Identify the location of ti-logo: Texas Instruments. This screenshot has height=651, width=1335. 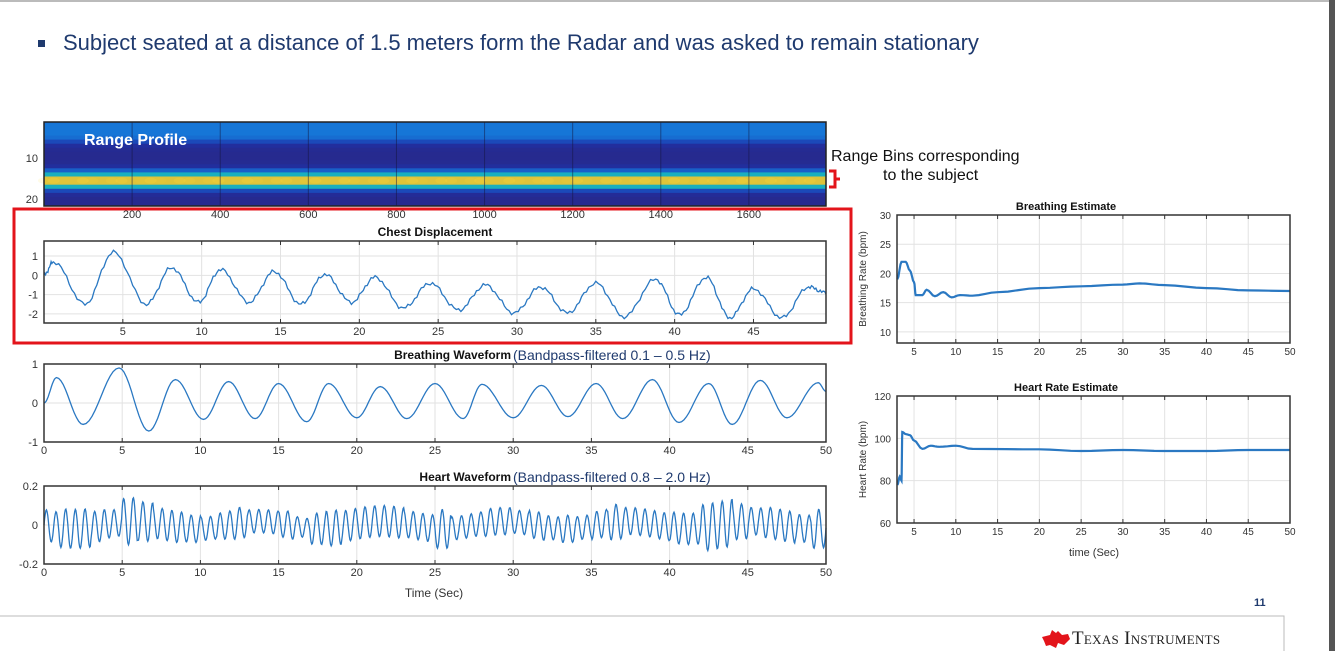
(1130, 639).